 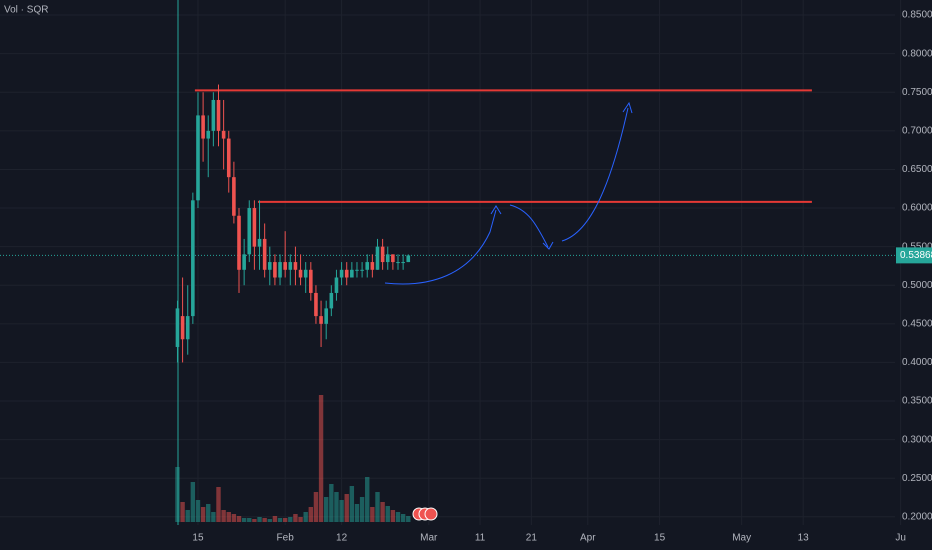 I want to click on chart-title: Vol · SQR, so click(x=26, y=10).